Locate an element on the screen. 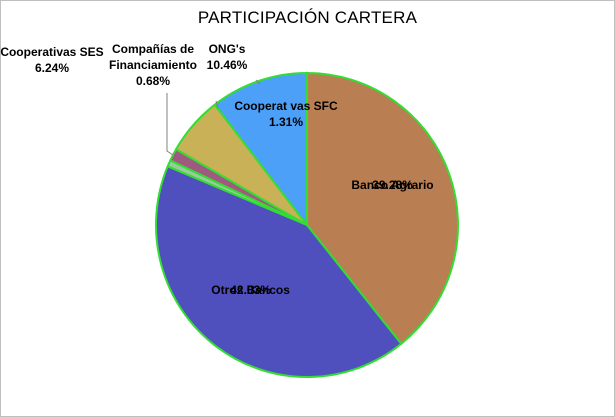 The image size is (615, 417). callout-ongs: ONG's 10.46% is located at coordinates (227, 57).